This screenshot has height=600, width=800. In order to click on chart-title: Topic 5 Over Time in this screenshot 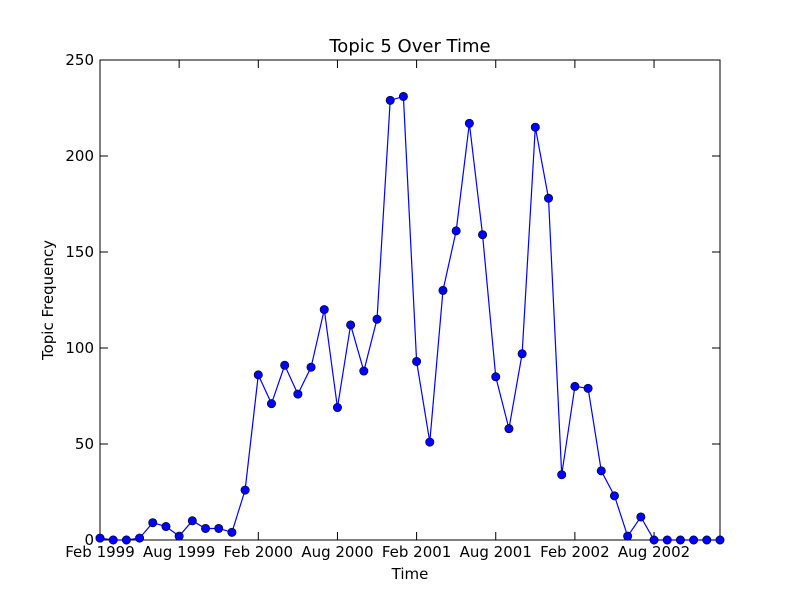, I will do `click(409, 46)`.